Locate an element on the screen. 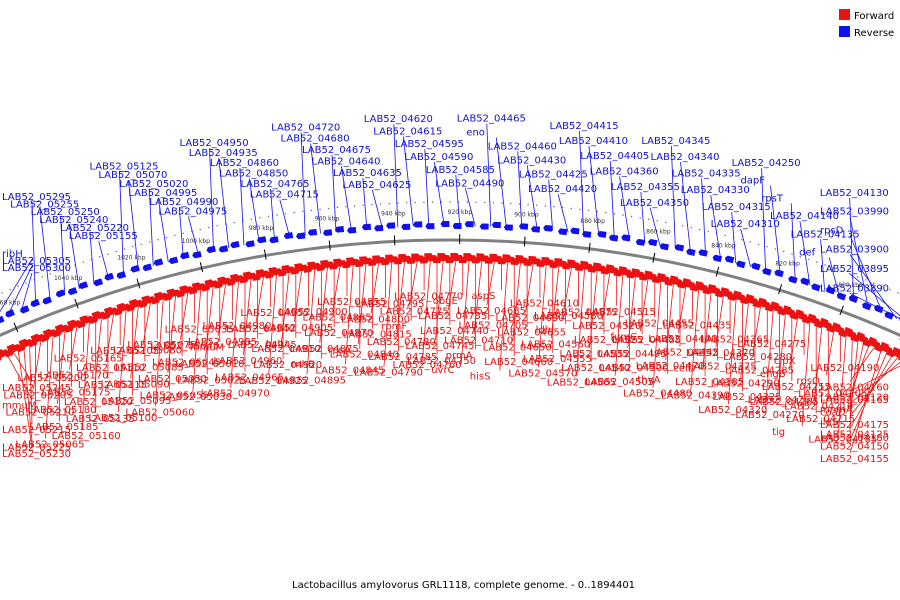  forward-gene-label: LAB52_04555 is located at coordinates (557, 359).